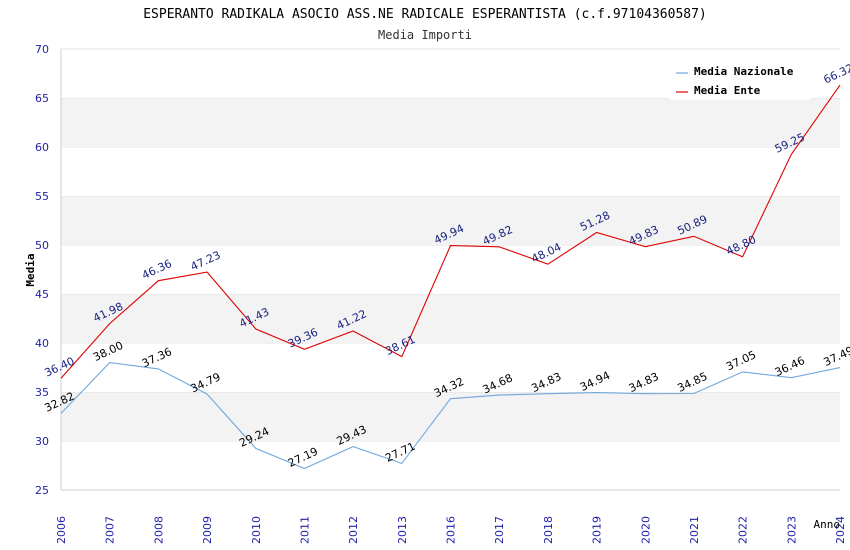 The height and width of the screenshot is (550, 850). I want to click on legend-background, so click(740, 79).